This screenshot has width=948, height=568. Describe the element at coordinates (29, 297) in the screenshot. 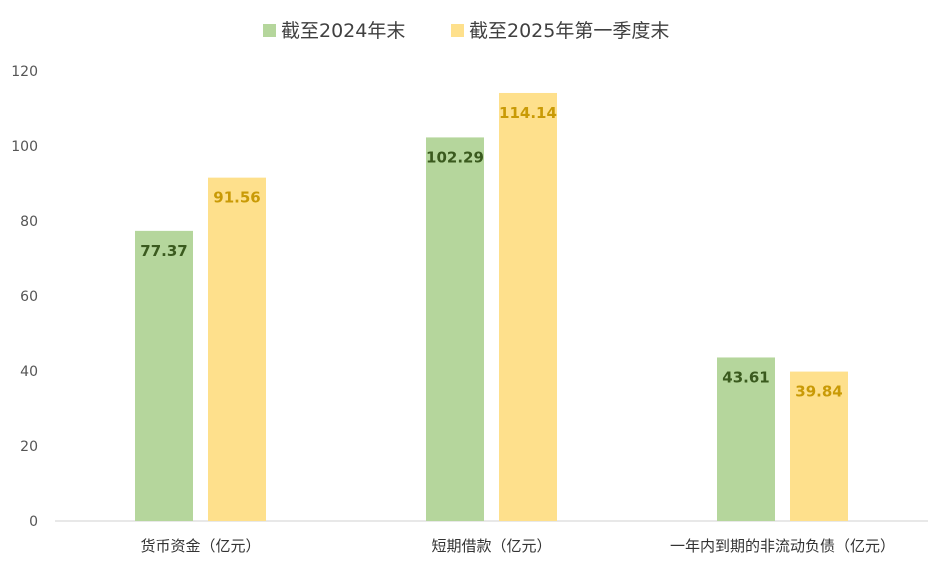

I see `y-tick-label: 60` at that location.